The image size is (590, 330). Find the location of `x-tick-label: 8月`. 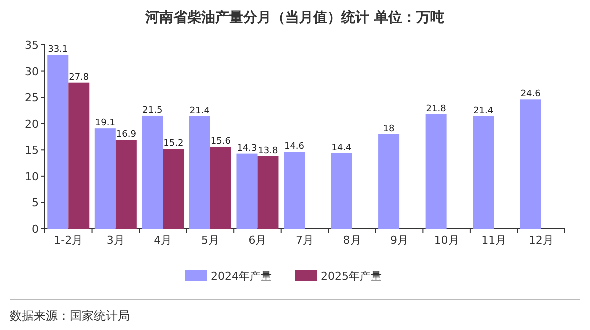

x-tick-label: 8月 is located at coordinates (352, 240).